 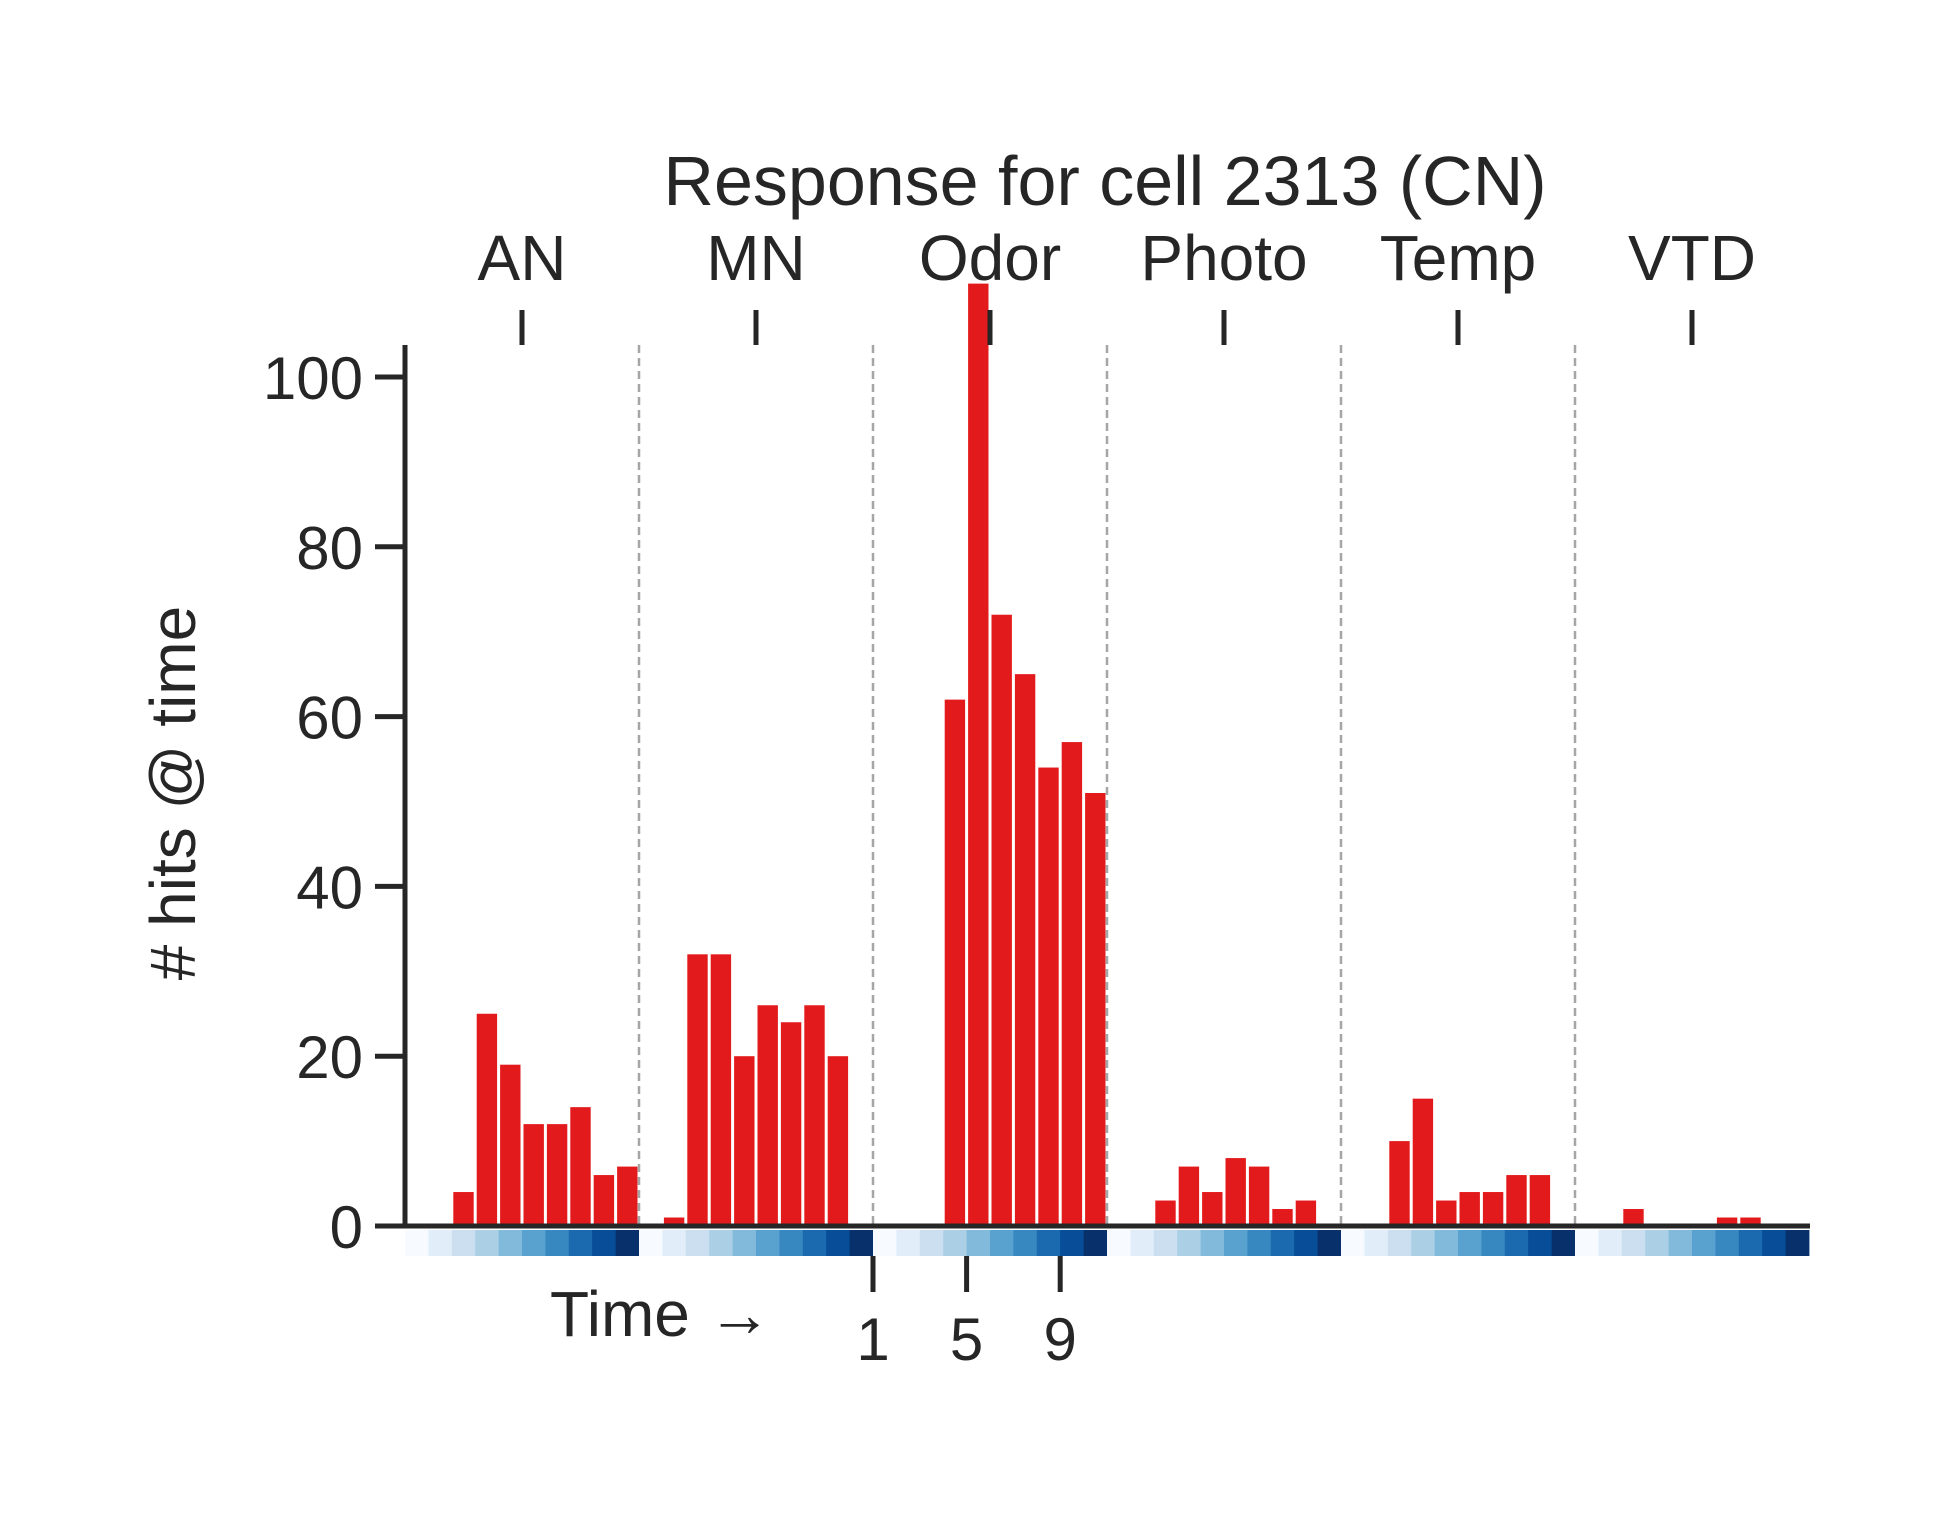 I want to click on chart-title: Response for cell 2313 (CN), so click(x=1104, y=181).